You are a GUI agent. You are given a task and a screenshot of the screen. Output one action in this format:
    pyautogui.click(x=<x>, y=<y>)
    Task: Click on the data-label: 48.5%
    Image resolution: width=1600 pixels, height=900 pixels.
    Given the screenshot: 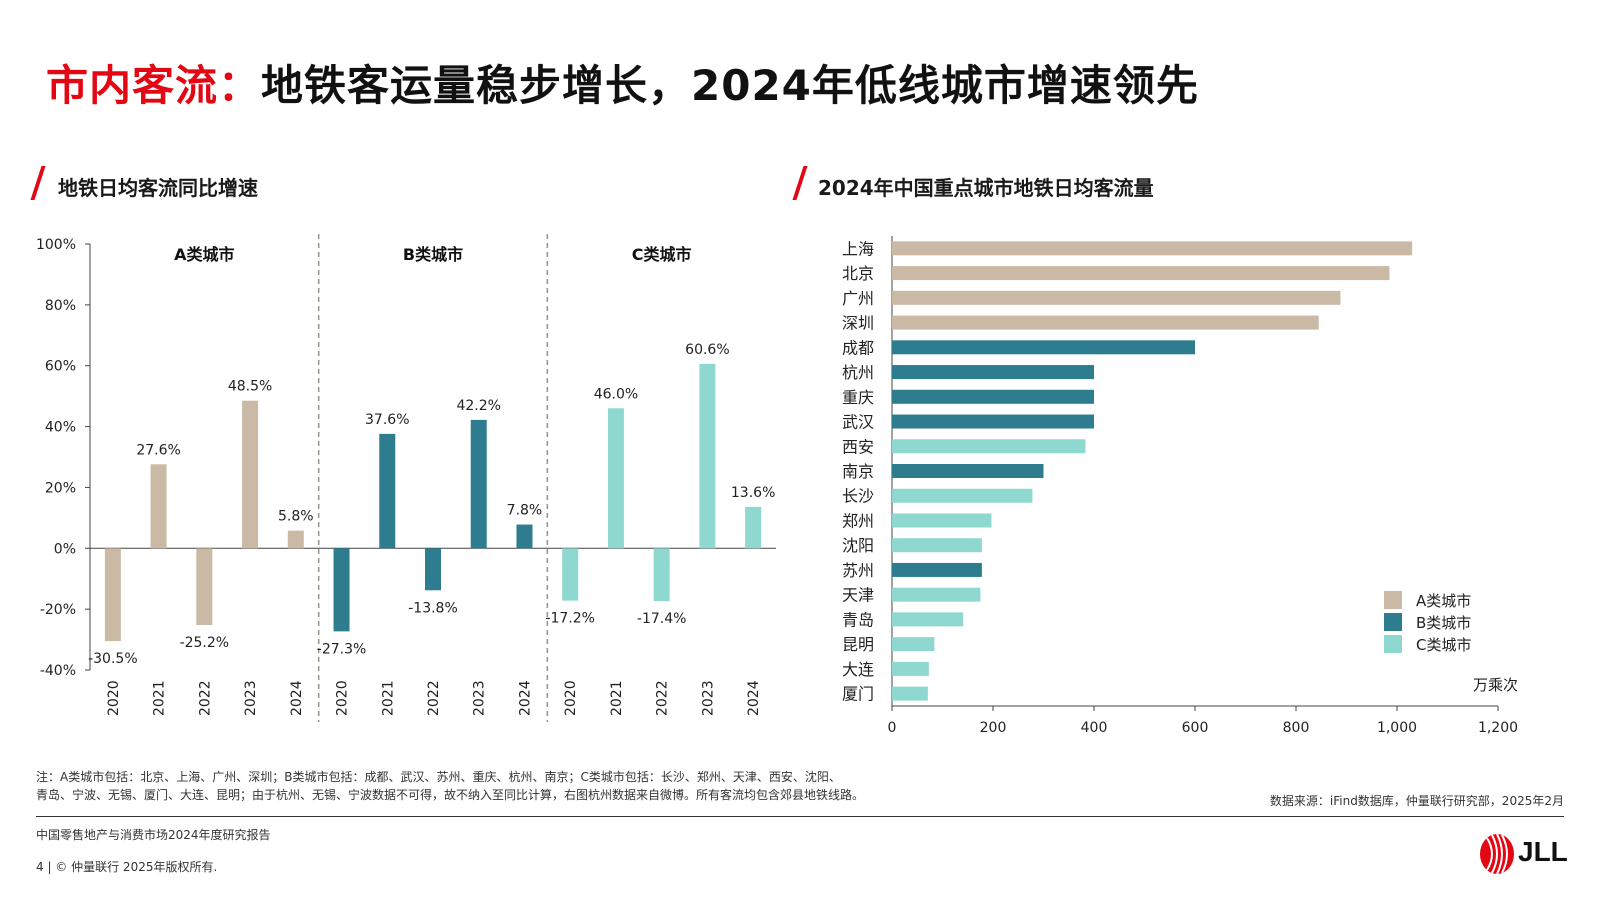 What is the action you would take?
    pyautogui.click(x=250, y=387)
    